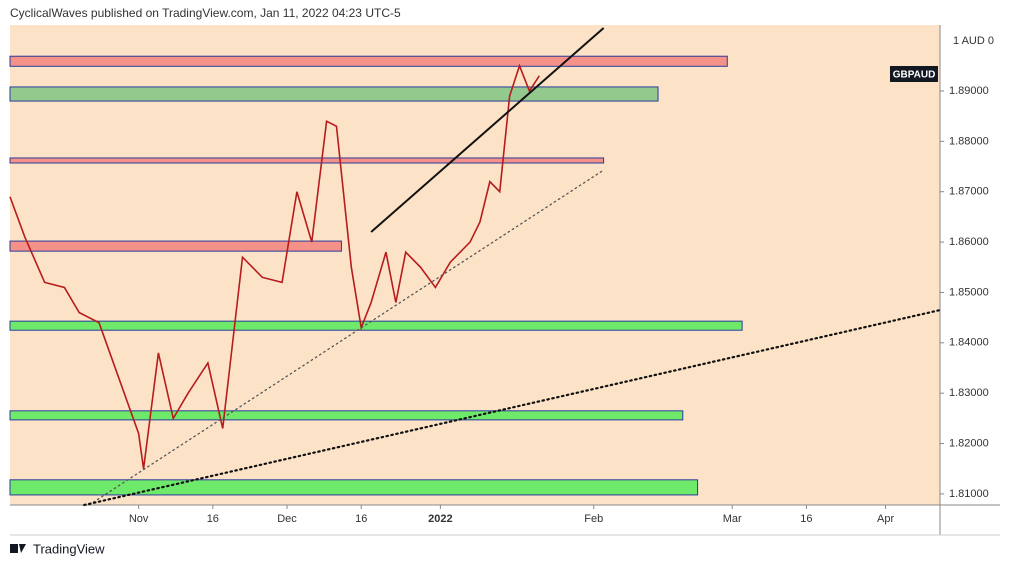 The width and height of the screenshot is (1009, 568). What do you see at coordinates (969, 343) in the screenshot?
I see `y-tick-label: 1.84000` at bounding box center [969, 343].